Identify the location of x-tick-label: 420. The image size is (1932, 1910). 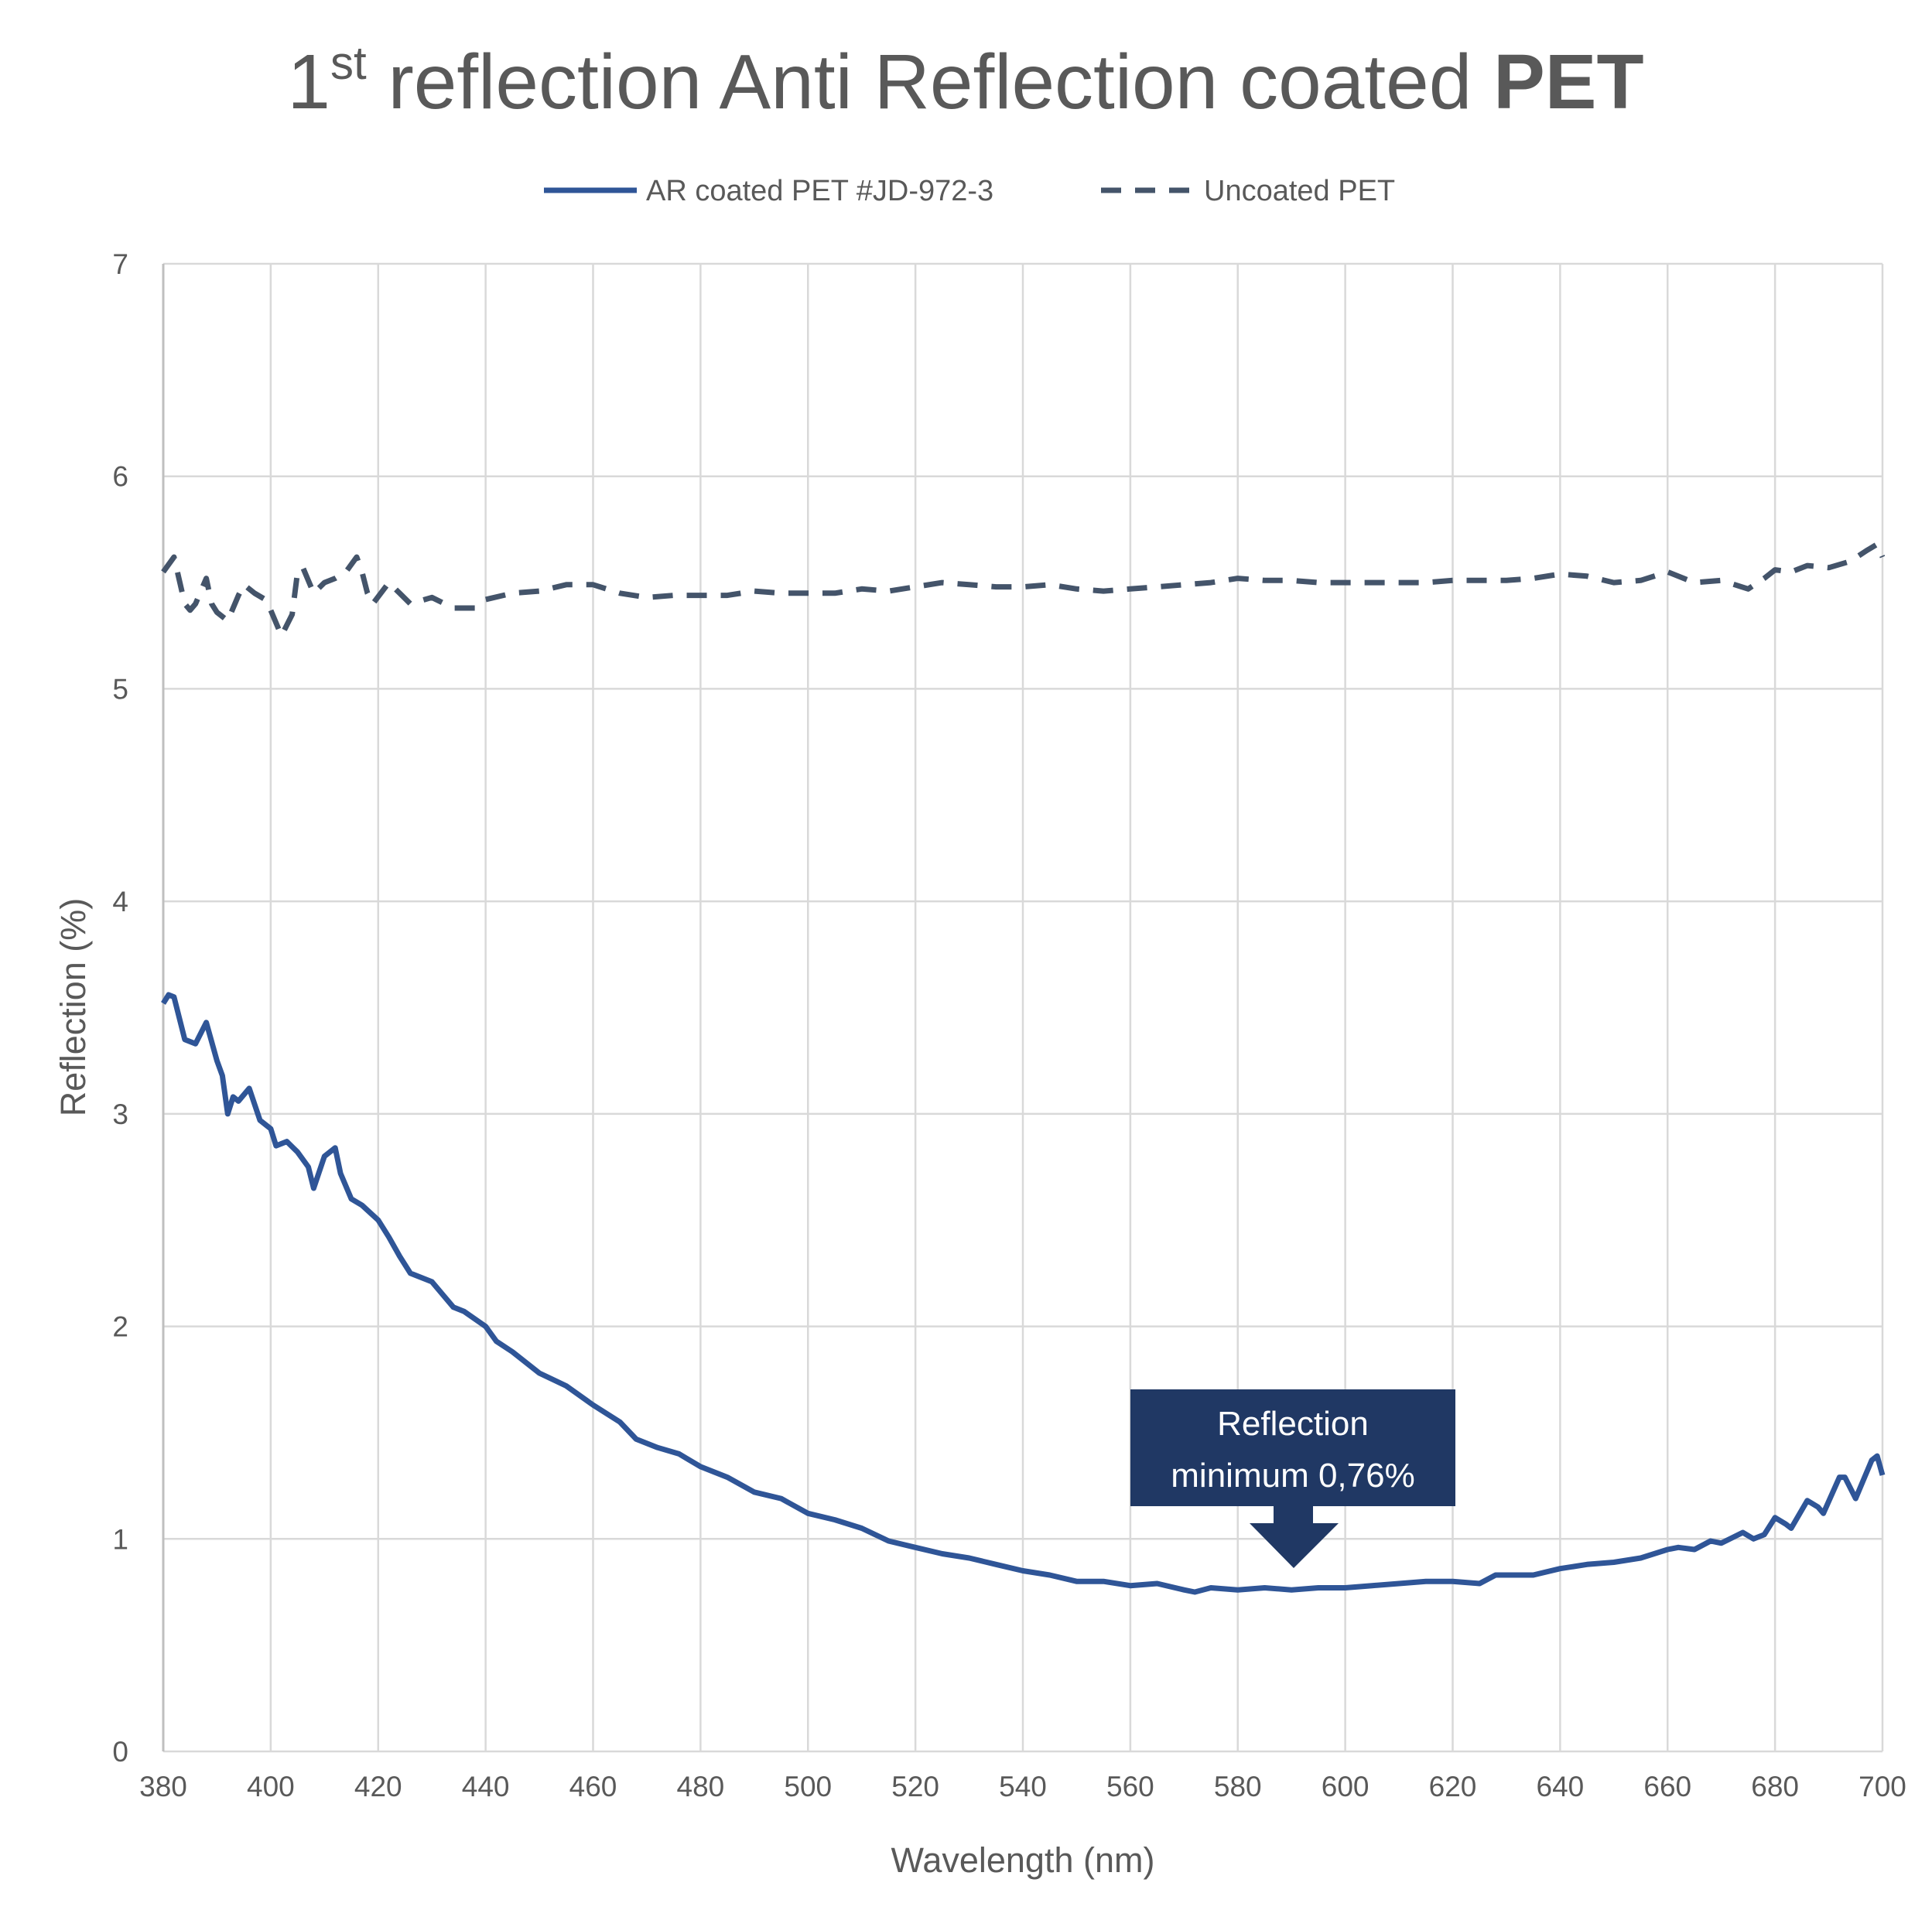
(378, 1786).